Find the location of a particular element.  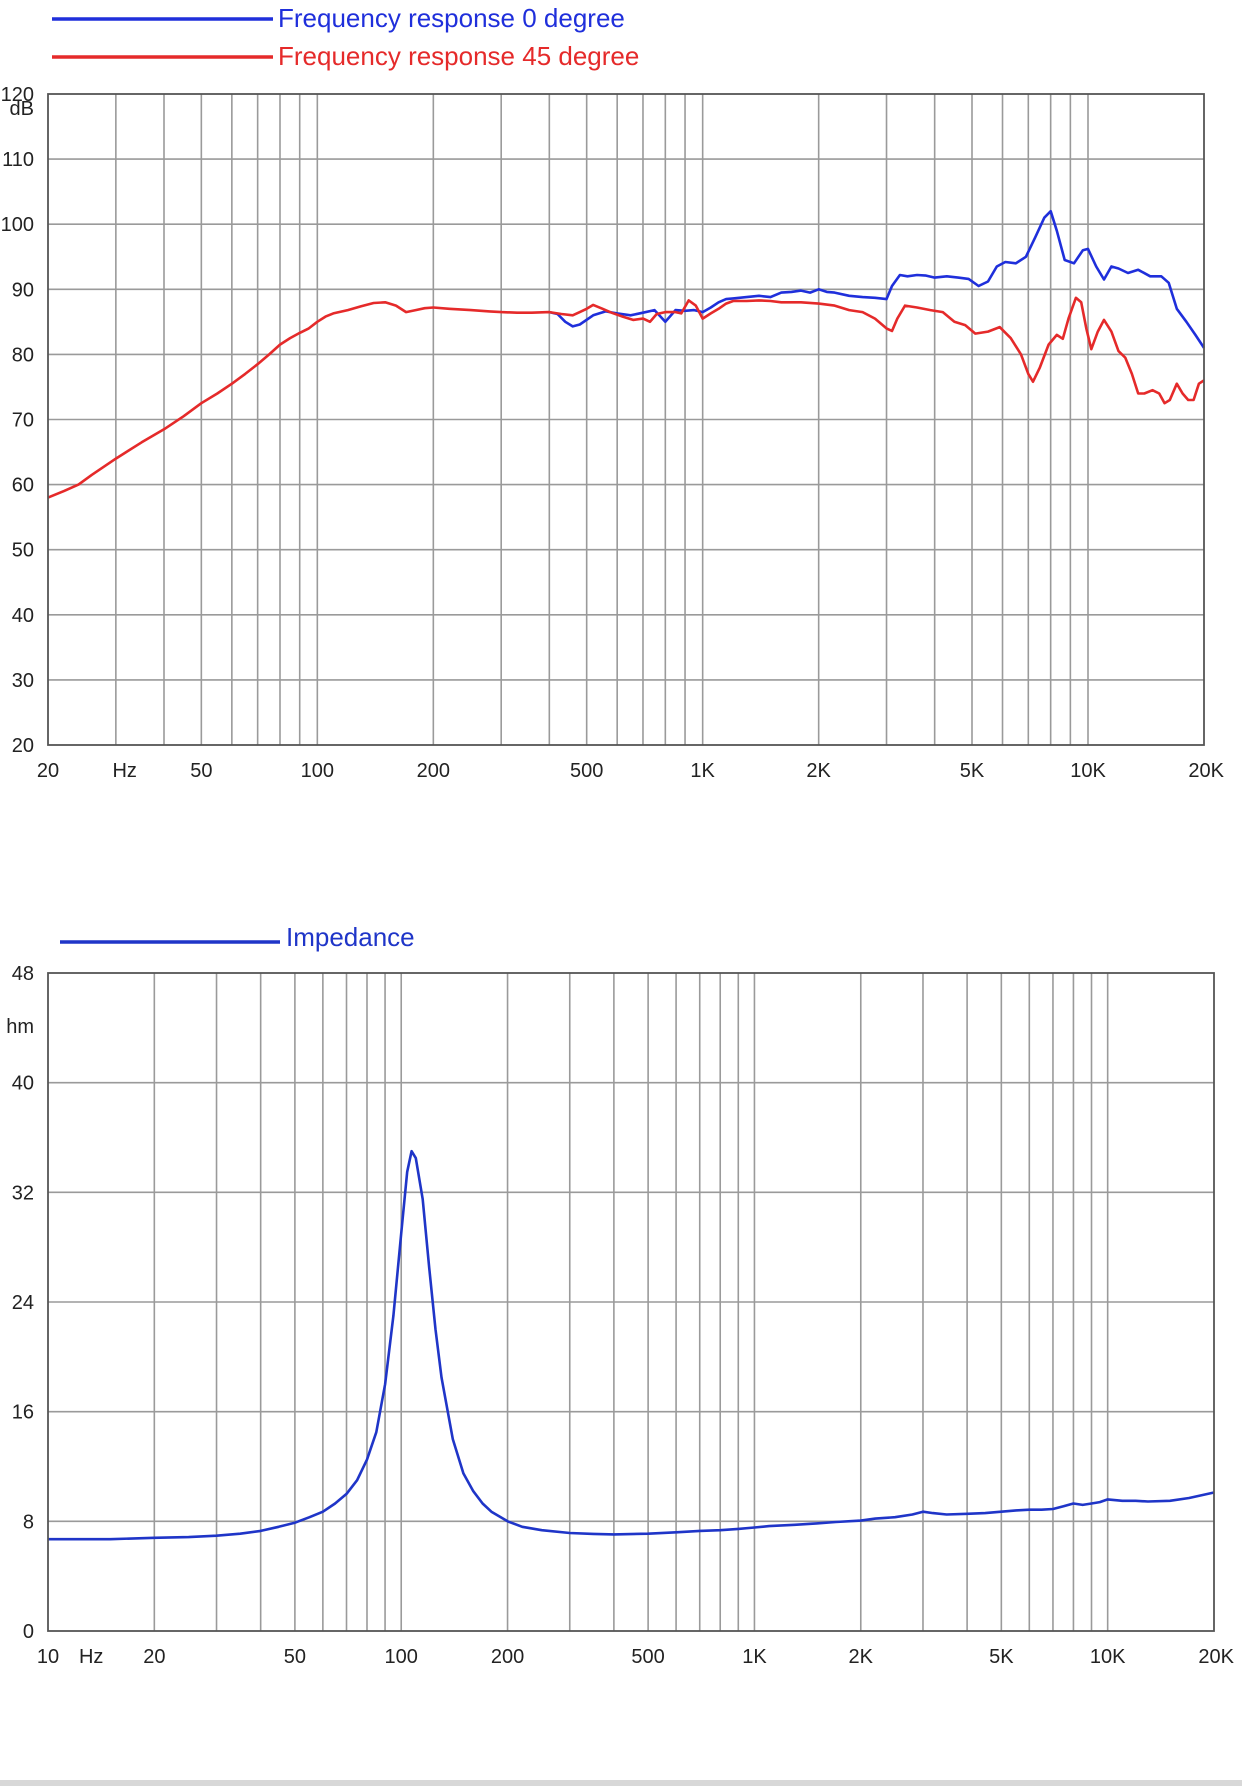

y-tick-label: 80 is located at coordinates (23, 355).